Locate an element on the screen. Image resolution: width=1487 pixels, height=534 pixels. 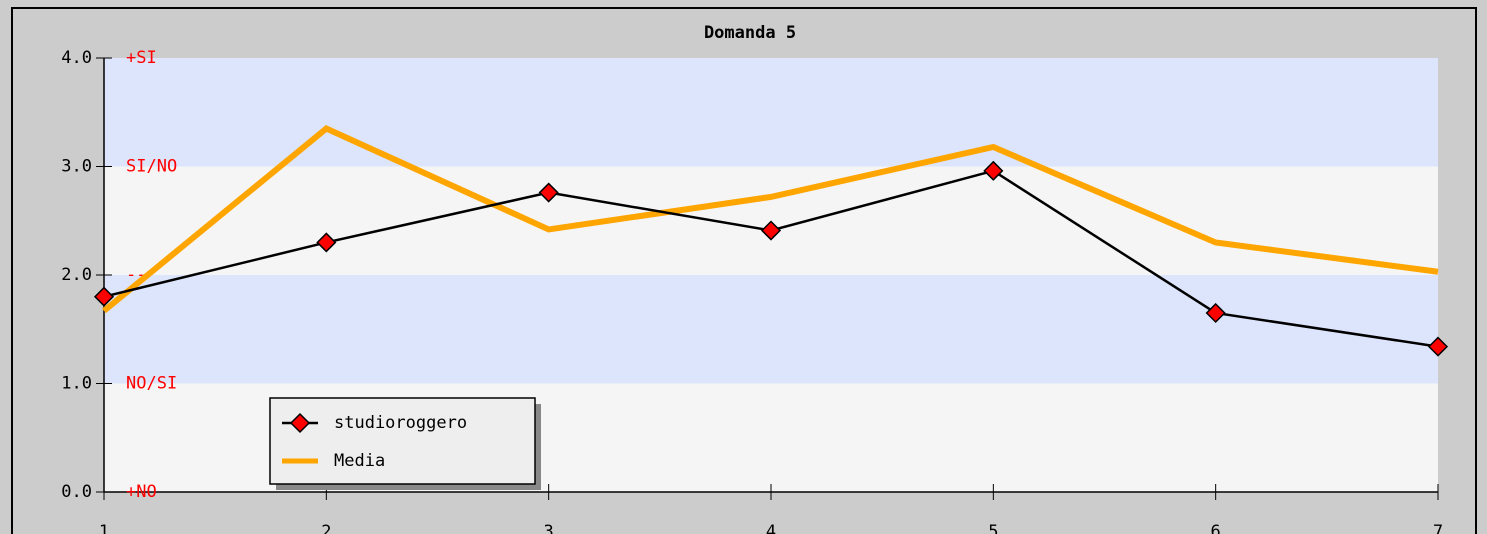
x-tick-label: 5 is located at coordinates (993, 528).